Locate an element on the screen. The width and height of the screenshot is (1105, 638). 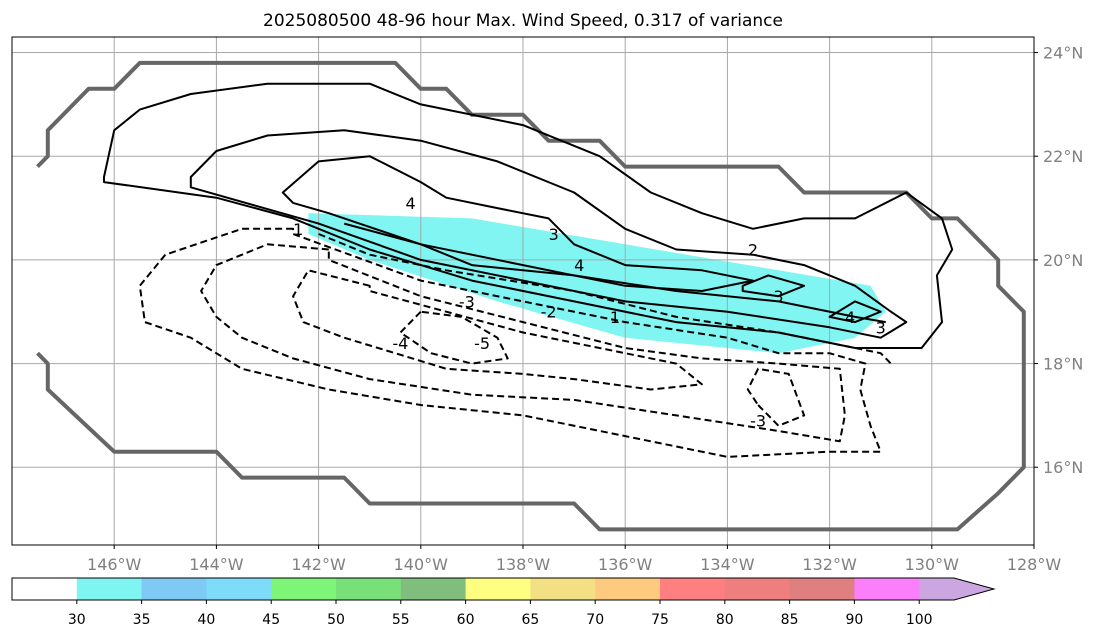
lon-tick-label: 142°W is located at coordinates (318, 564).